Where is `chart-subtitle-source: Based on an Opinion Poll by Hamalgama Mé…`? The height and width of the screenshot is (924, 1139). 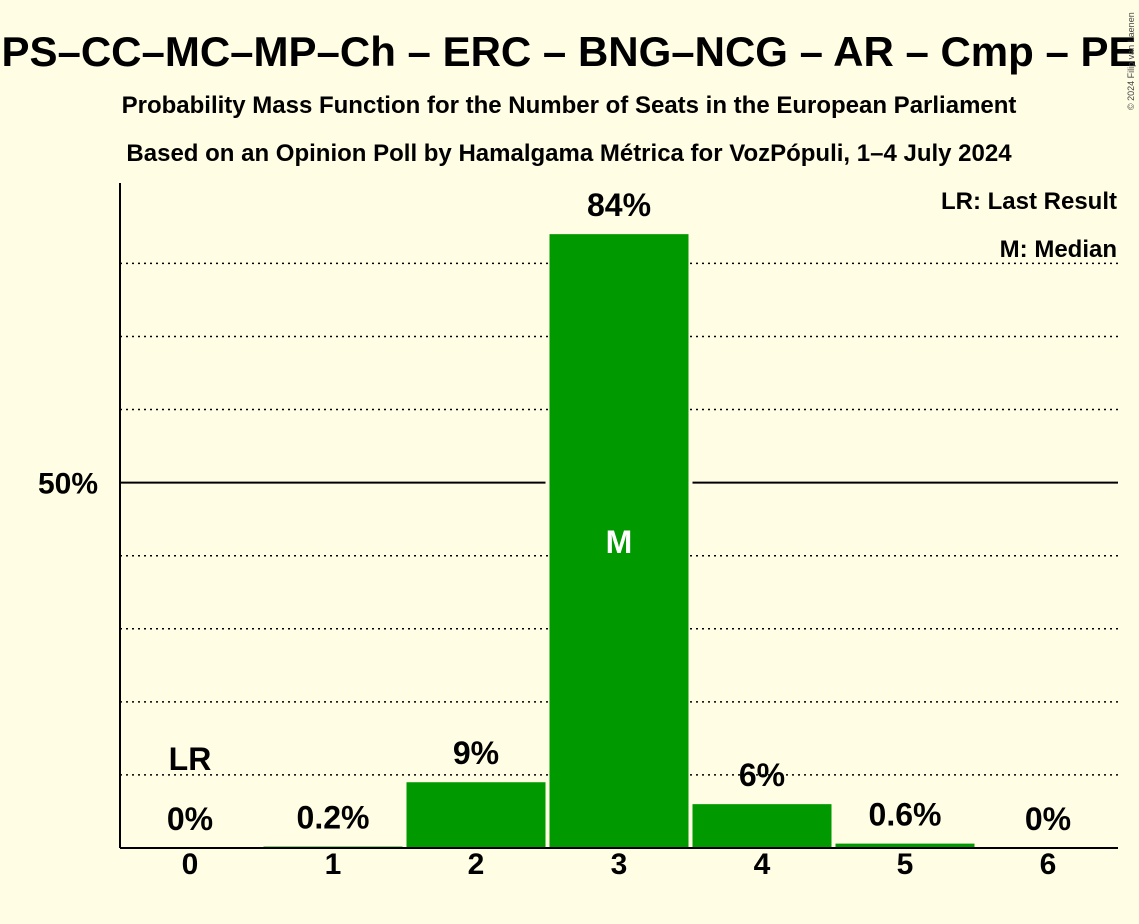
chart-subtitle-source: Based on an Opinion Poll by Hamalgama Mé… is located at coordinates (569, 153).